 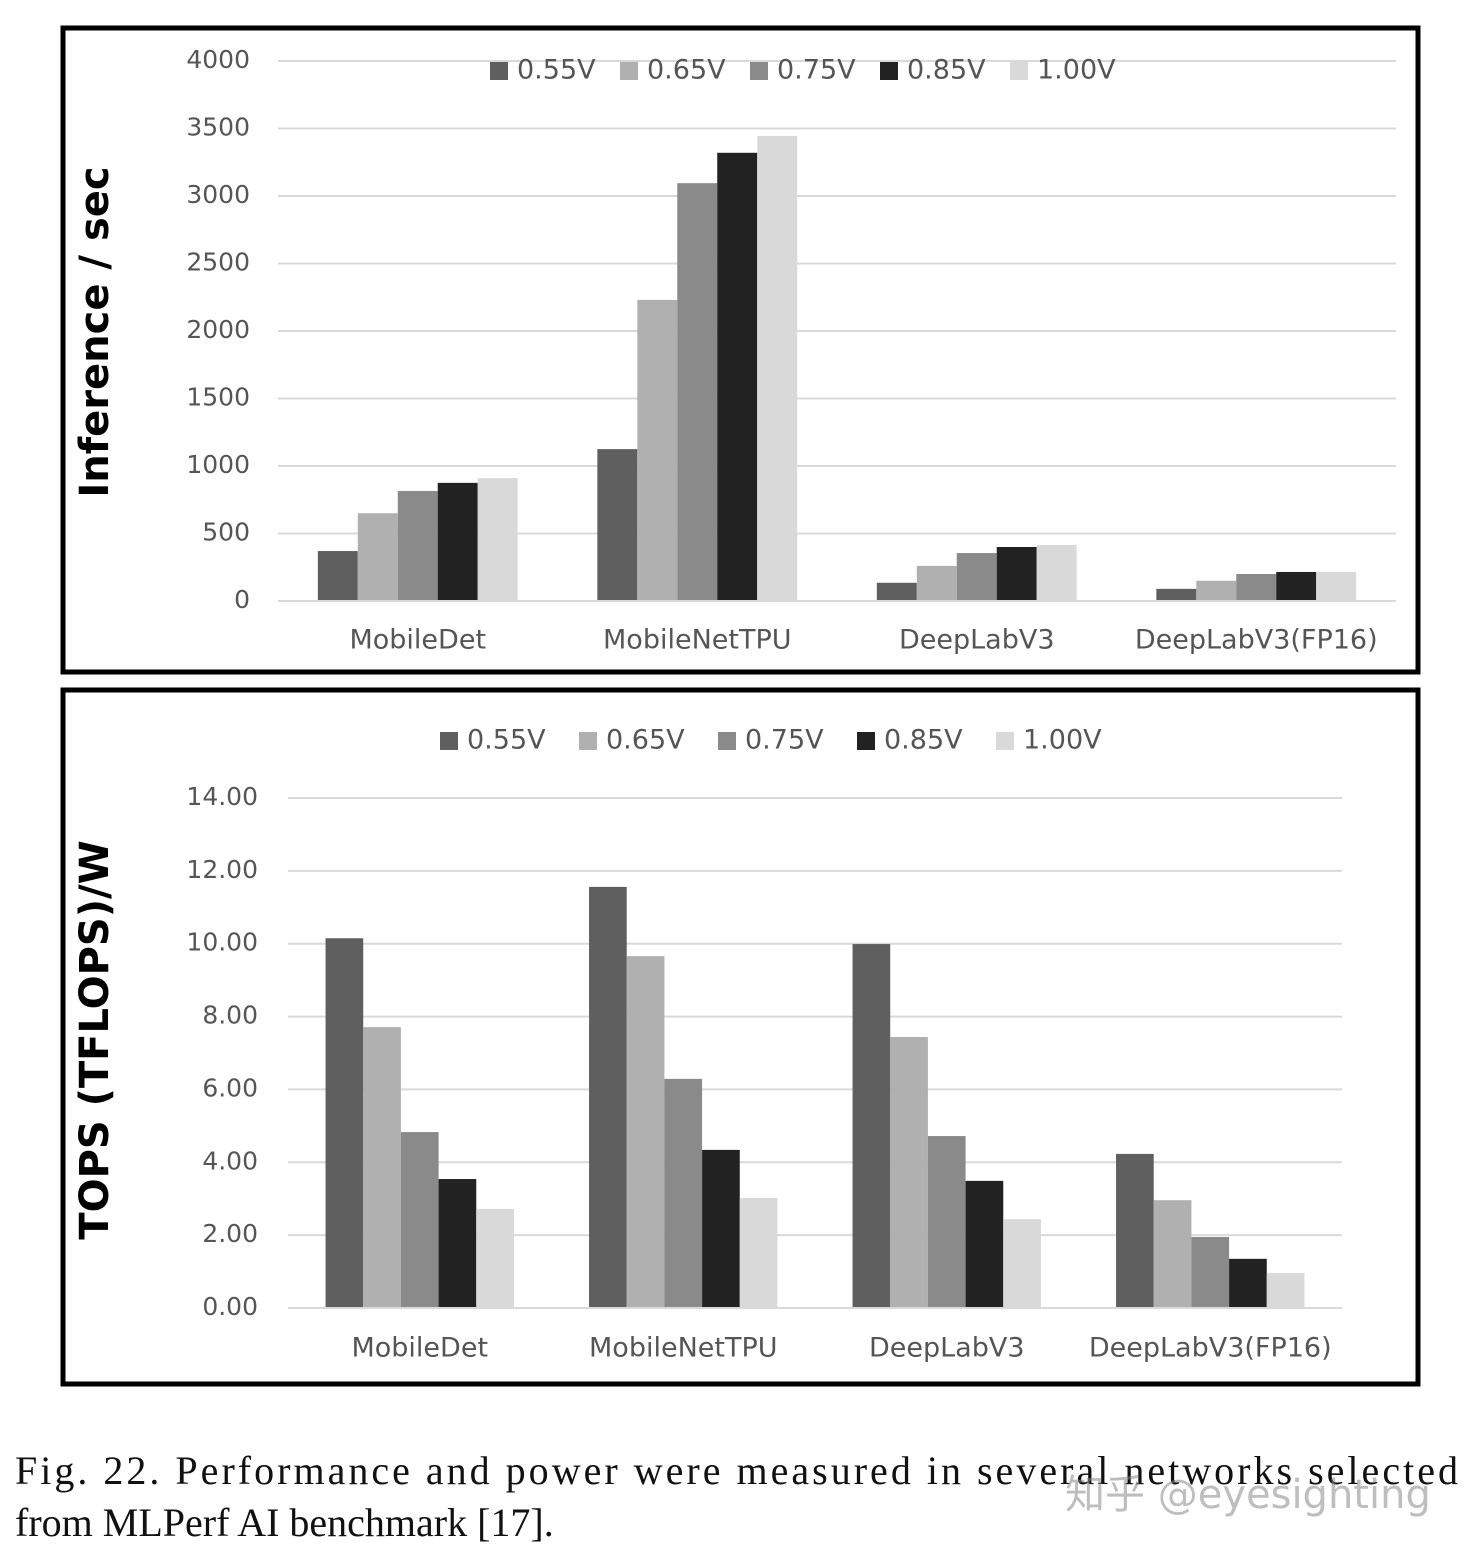 I want to click on y-tick-label: 14.00, so click(x=222, y=796).